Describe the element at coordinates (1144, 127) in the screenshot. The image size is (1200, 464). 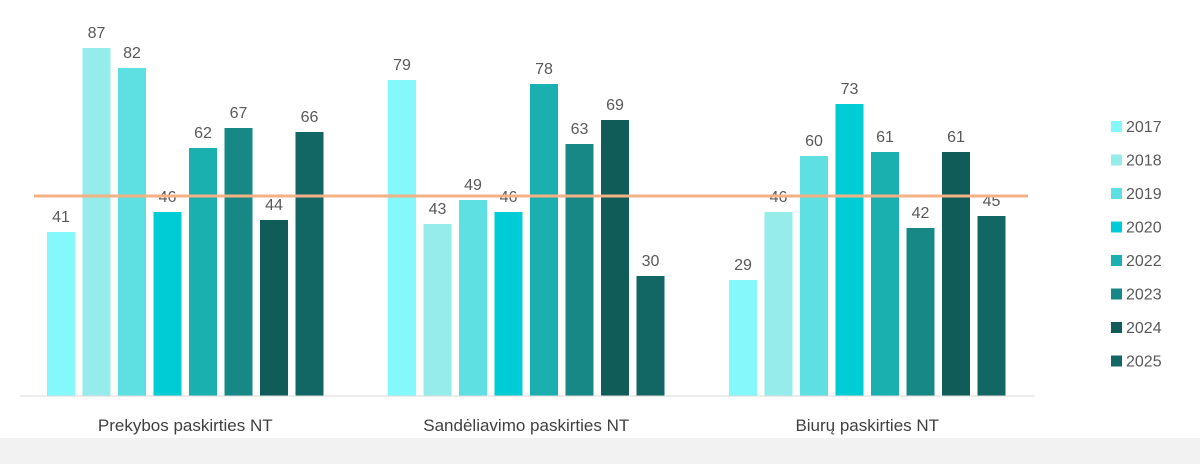
I see `legend-label-2017: 2017` at that location.